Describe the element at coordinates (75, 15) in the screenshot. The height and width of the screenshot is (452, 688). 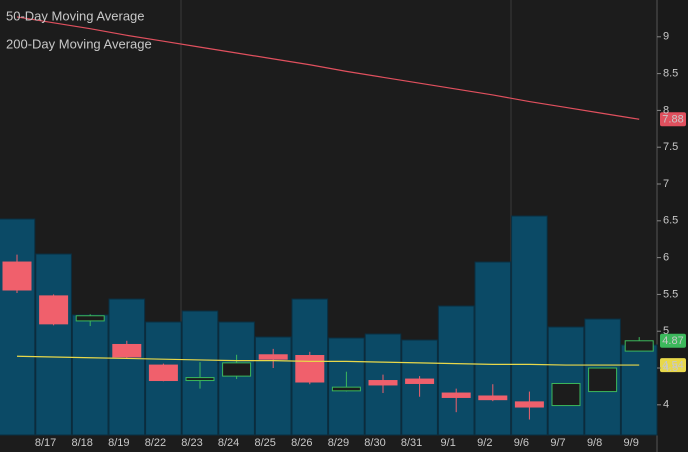
I see `legend-entry: 50-Day Moving Average` at that location.